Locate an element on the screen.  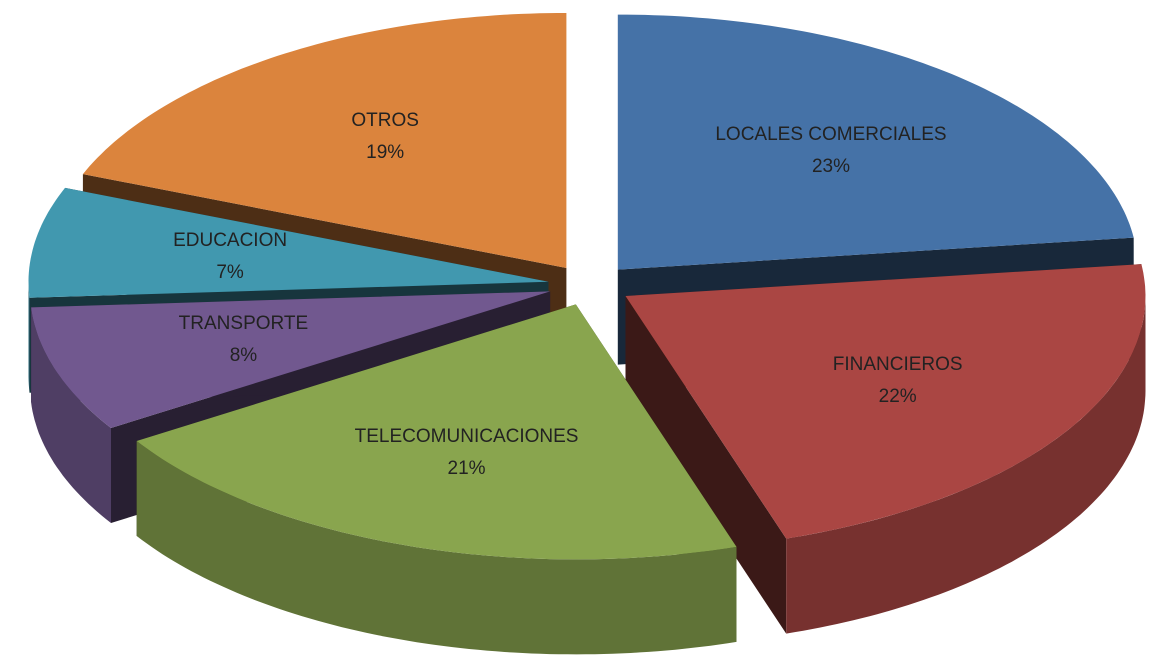
slice-label: LOCALES COMERCIALES is located at coordinates (830, 134).